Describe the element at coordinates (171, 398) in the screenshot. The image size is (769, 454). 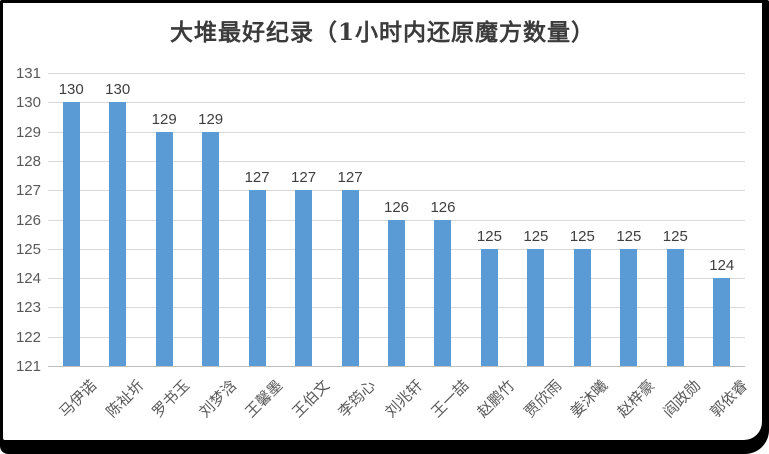
I see `x-axis-category-label: 罗书玉` at that location.